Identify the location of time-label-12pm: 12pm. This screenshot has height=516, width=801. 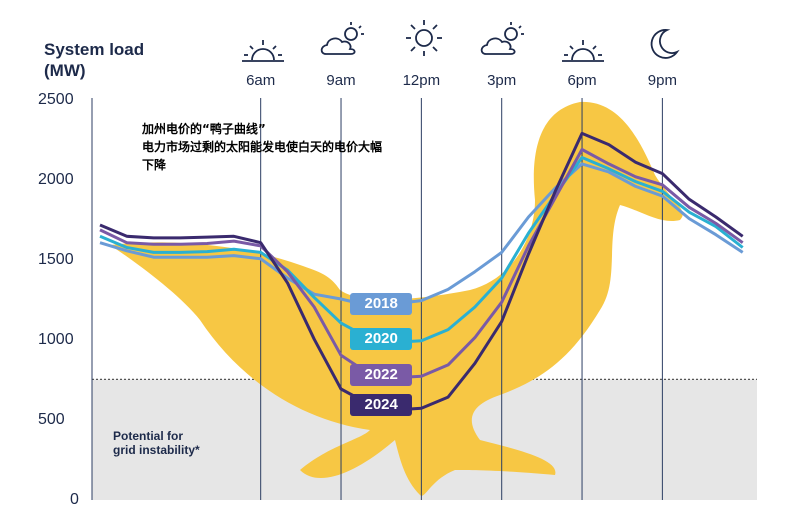
(421, 80).